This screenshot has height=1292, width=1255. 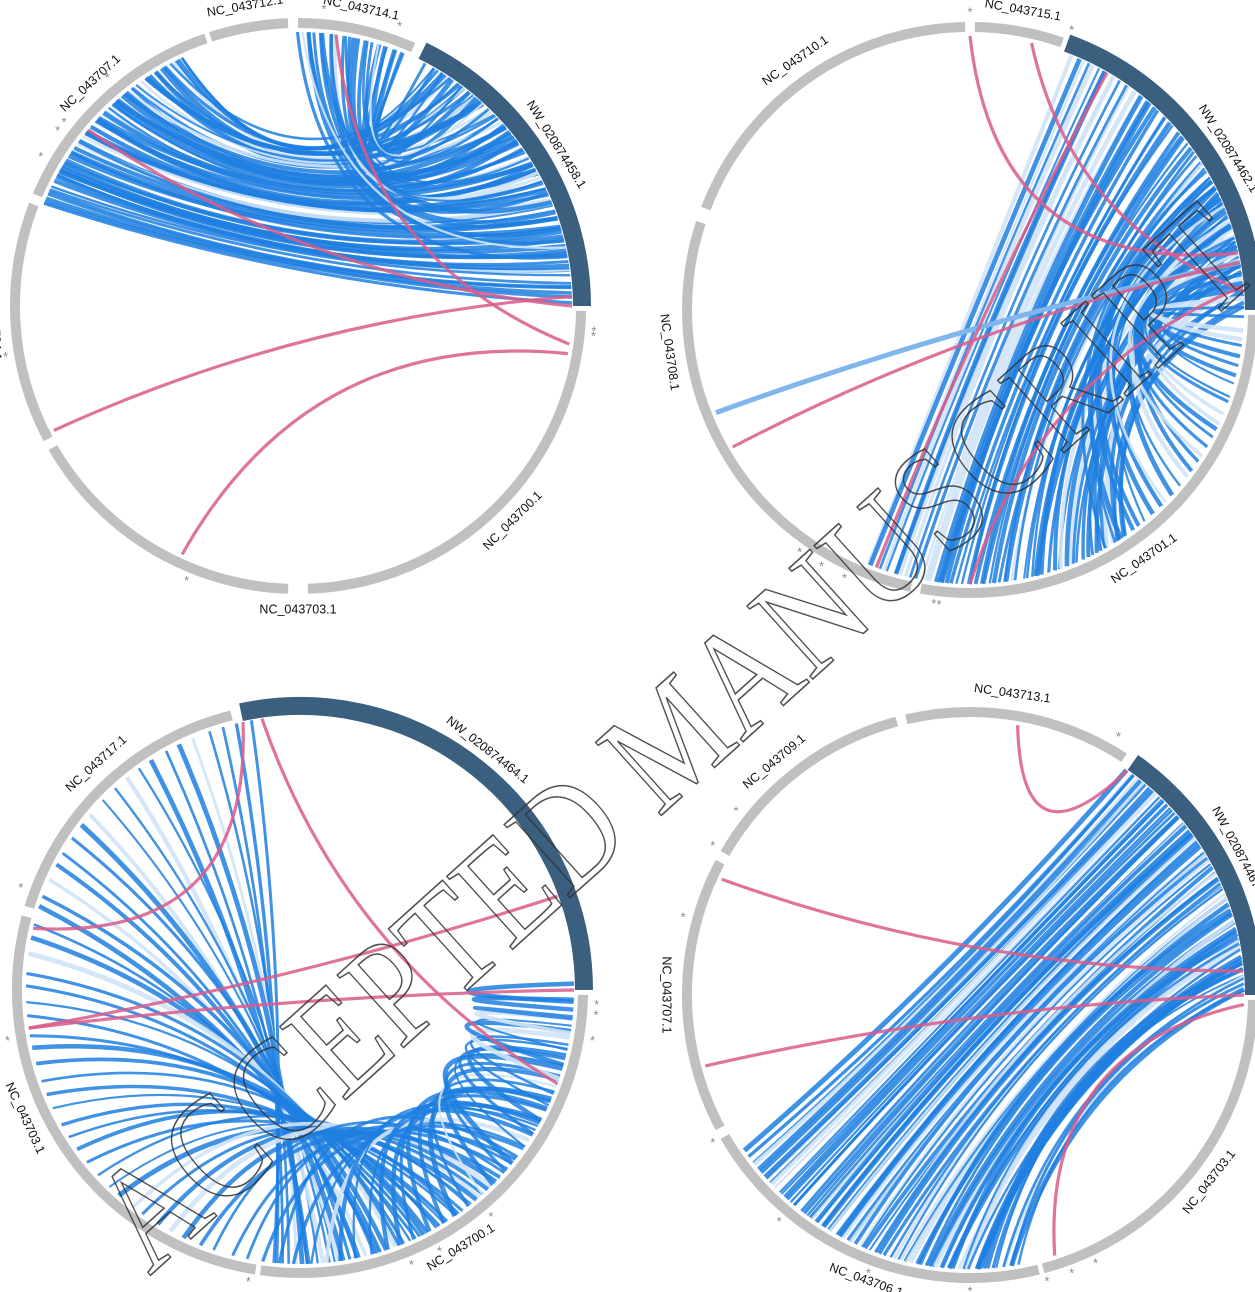 What do you see at coordinates (361, 11) in the screenshot?
I see `segment-label: NC_043714.1` at bounding box center [361, 11].